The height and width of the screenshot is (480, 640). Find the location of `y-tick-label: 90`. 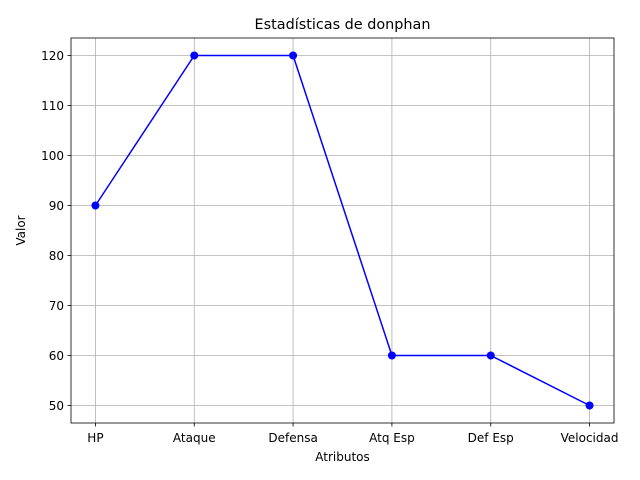

y-tick-label: 90 is located at coordinates (56, 206).